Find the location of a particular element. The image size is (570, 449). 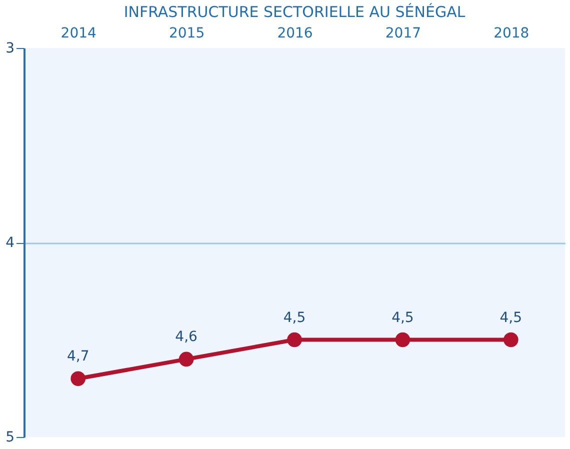

data-label: 4,6 is located at coordinates (186, 337).